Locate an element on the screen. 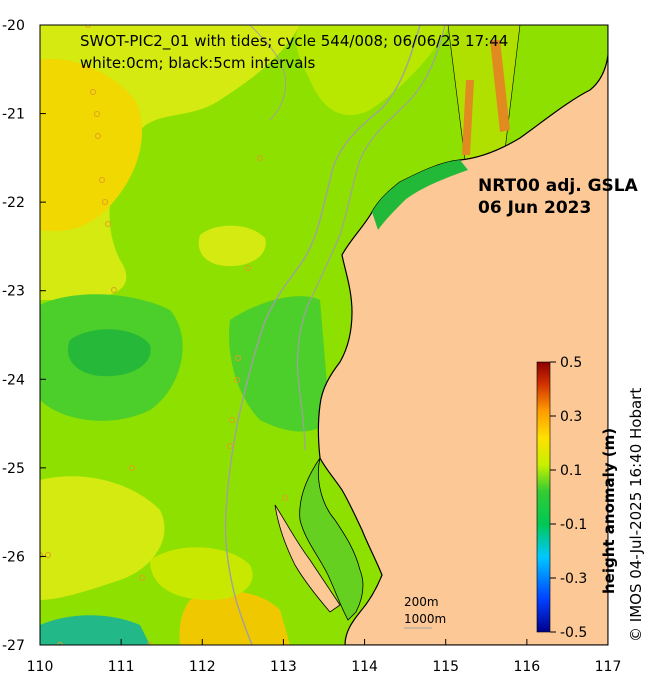 The height and width of the screenshot is (684, 648). isobath-200m-north is located at coordinates (268, 73).